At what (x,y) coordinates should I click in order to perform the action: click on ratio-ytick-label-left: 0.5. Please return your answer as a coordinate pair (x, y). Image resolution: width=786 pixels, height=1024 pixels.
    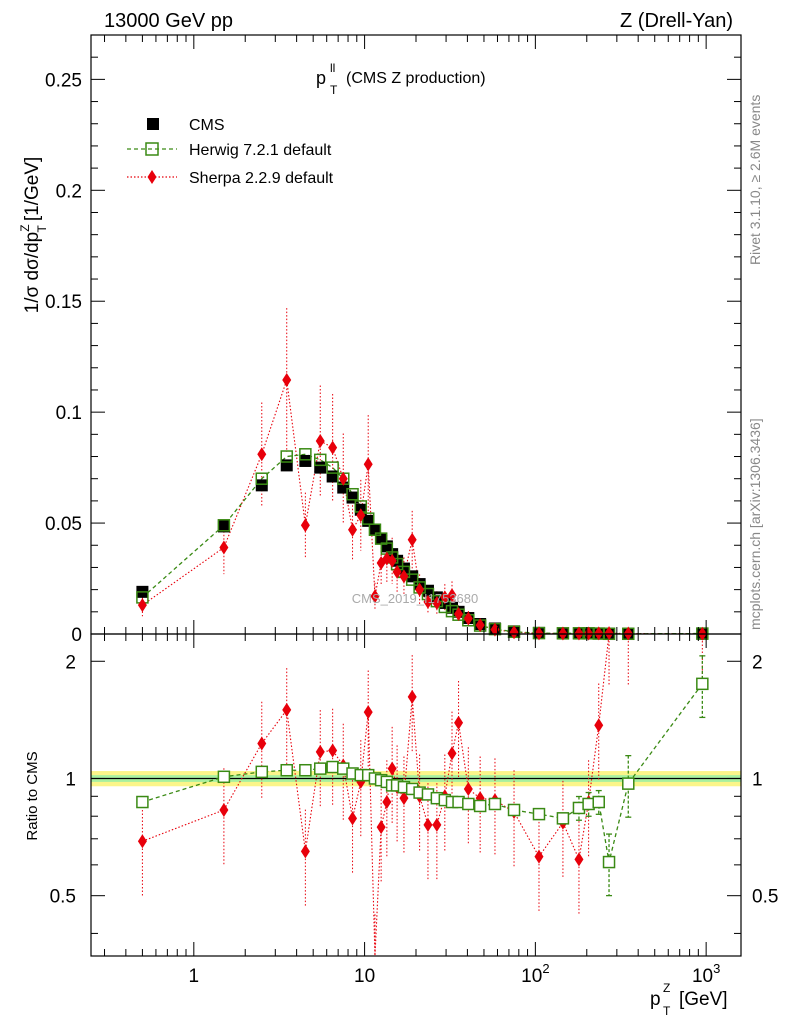
    Looking at the image, I should click on (63, 897).